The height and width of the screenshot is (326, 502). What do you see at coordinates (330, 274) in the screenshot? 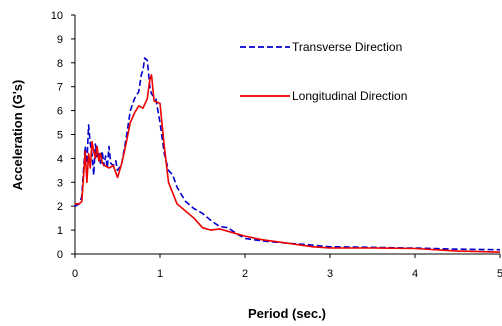
I see `x-tick-label: 3` at bounding box center [330, 274].